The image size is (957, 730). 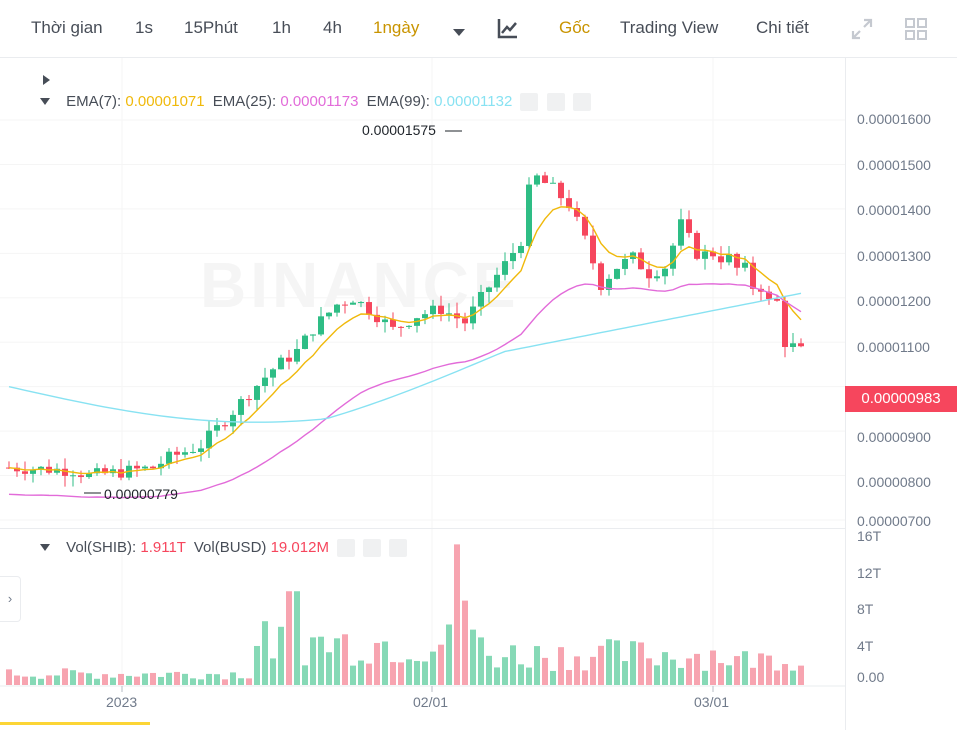 I want to click on vol-eye-icon, so click(x=346, y=548).